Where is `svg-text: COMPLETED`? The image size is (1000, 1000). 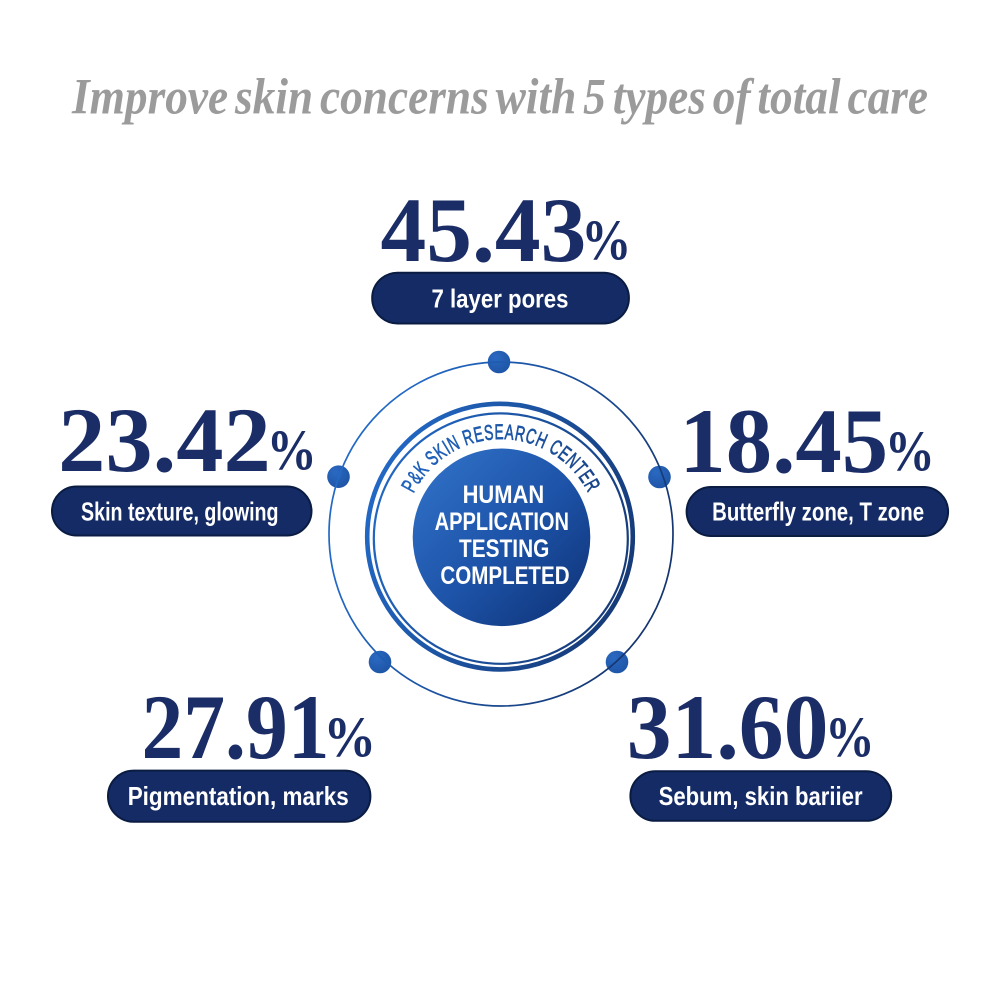
svg-text: COMPLETED is located at coordinates (504, 576).